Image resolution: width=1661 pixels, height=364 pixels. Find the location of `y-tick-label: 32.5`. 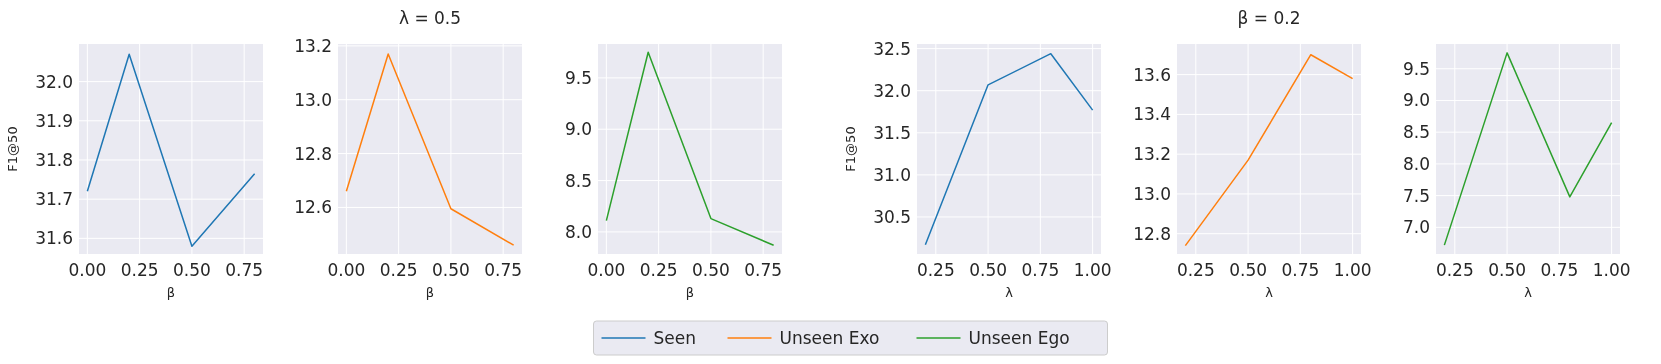

y-tick-label: 32.5 is located at coordinates (892, 48).